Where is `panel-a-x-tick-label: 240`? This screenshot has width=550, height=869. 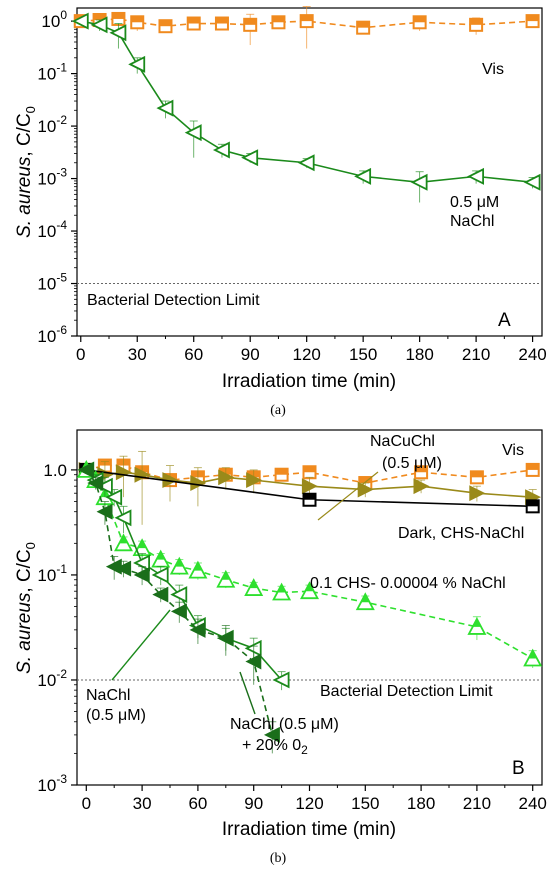
panel-a-x-tick-label: 240 is located at coordinates (532, 354).